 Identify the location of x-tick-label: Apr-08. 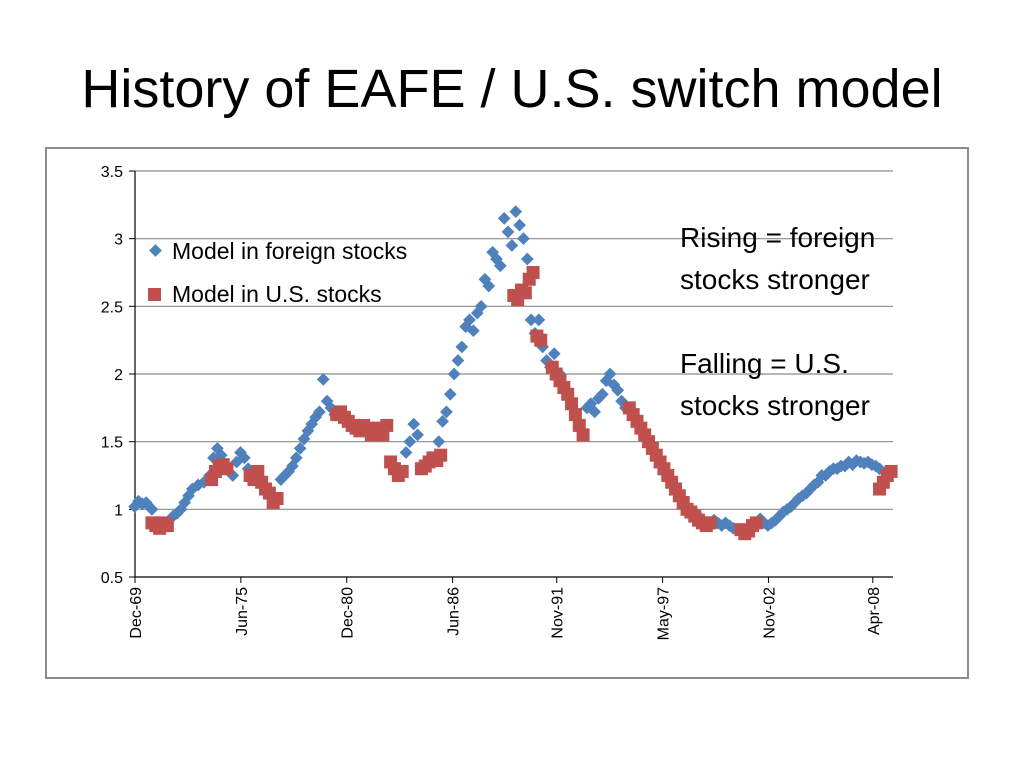
(874, 611).